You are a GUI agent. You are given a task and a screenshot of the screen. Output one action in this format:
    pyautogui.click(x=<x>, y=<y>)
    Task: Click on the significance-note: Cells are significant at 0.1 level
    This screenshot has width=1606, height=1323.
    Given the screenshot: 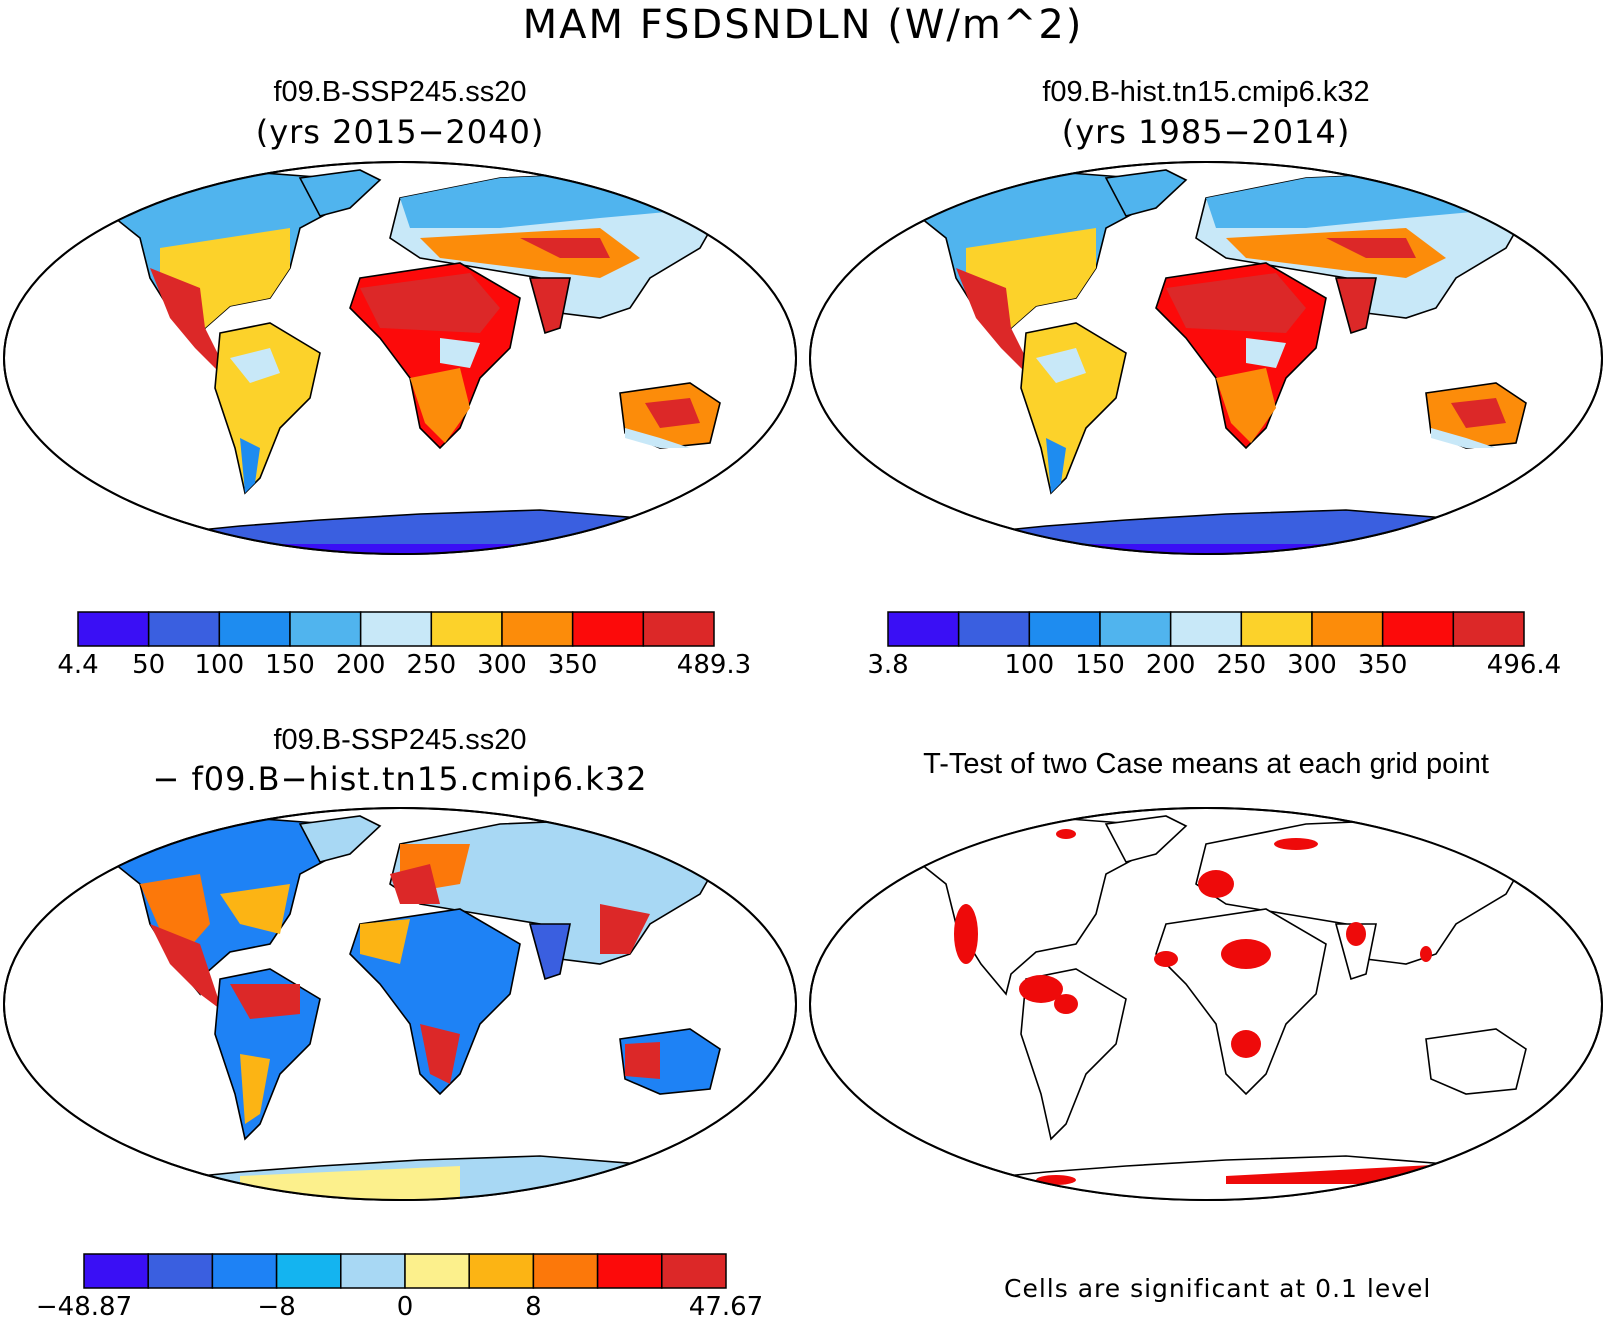 What is the action you would take?
    pyautogui.click(x=1218, y=1288)
    